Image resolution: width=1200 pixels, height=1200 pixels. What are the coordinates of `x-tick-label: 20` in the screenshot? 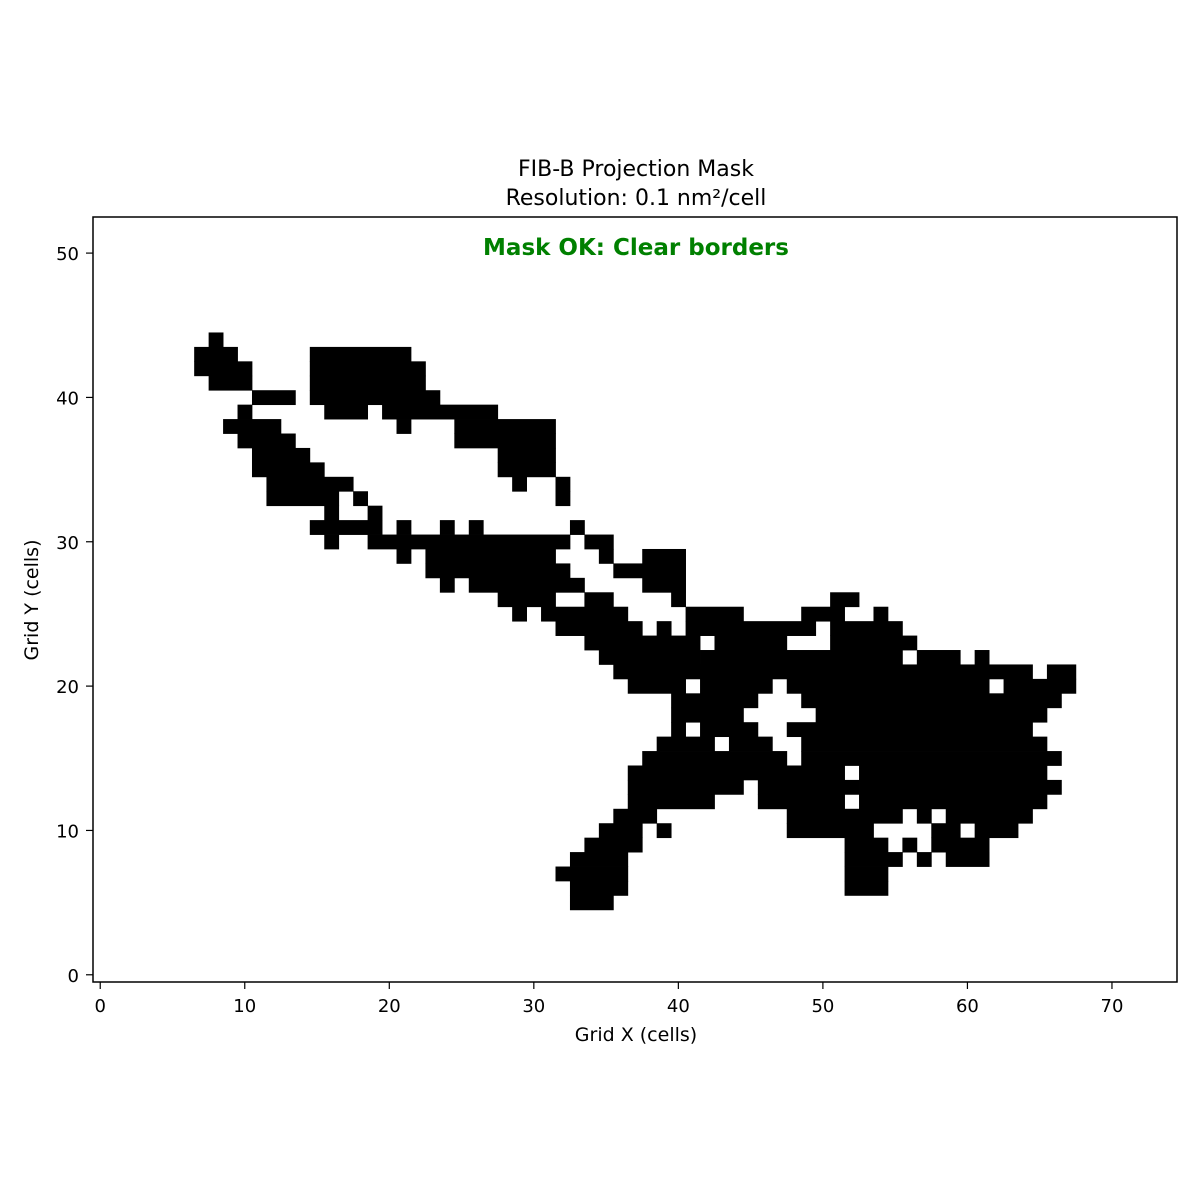 It's located at (389, 1006).